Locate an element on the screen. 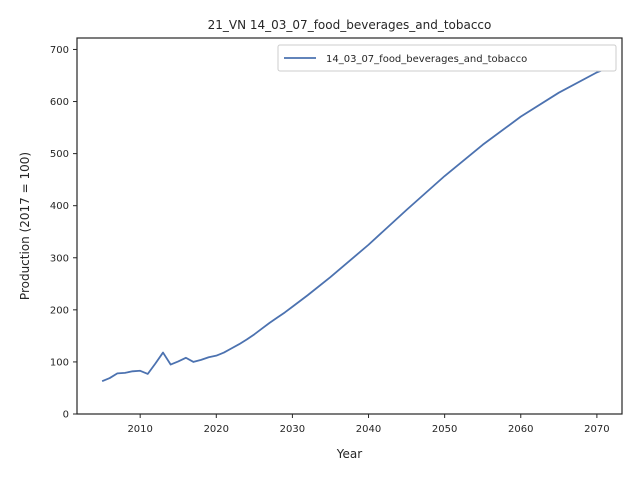 This screenshot has width=640, height=480. legend-box is located at coordinates (447, 58).